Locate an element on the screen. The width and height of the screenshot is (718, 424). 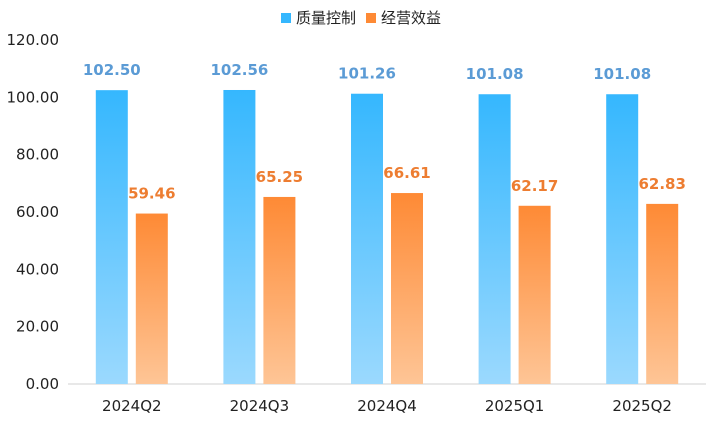
legend-label-operating-benefit: 经营效益 is located at coordinates (411, 18).